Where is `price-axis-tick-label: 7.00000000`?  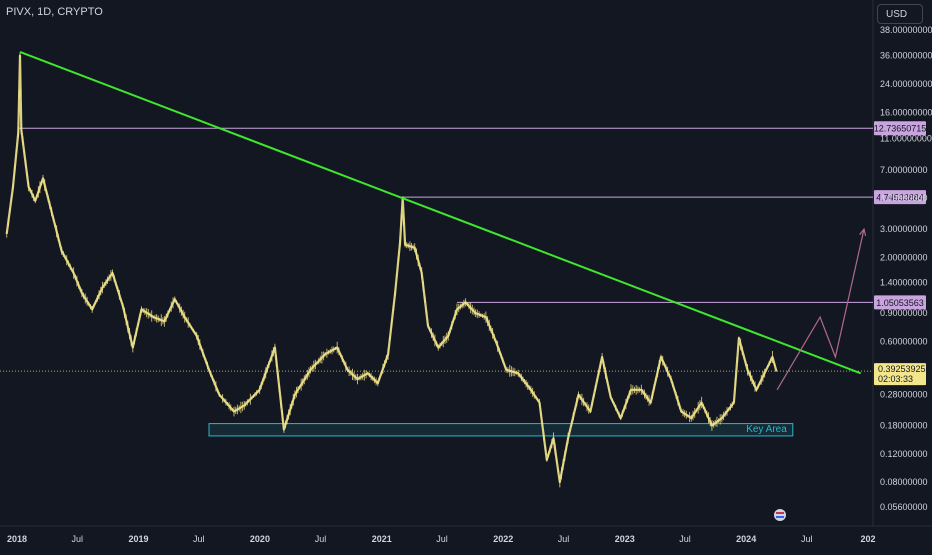 price-axis-tick-label: 7.00000000 is located at coordinates (904, 170).